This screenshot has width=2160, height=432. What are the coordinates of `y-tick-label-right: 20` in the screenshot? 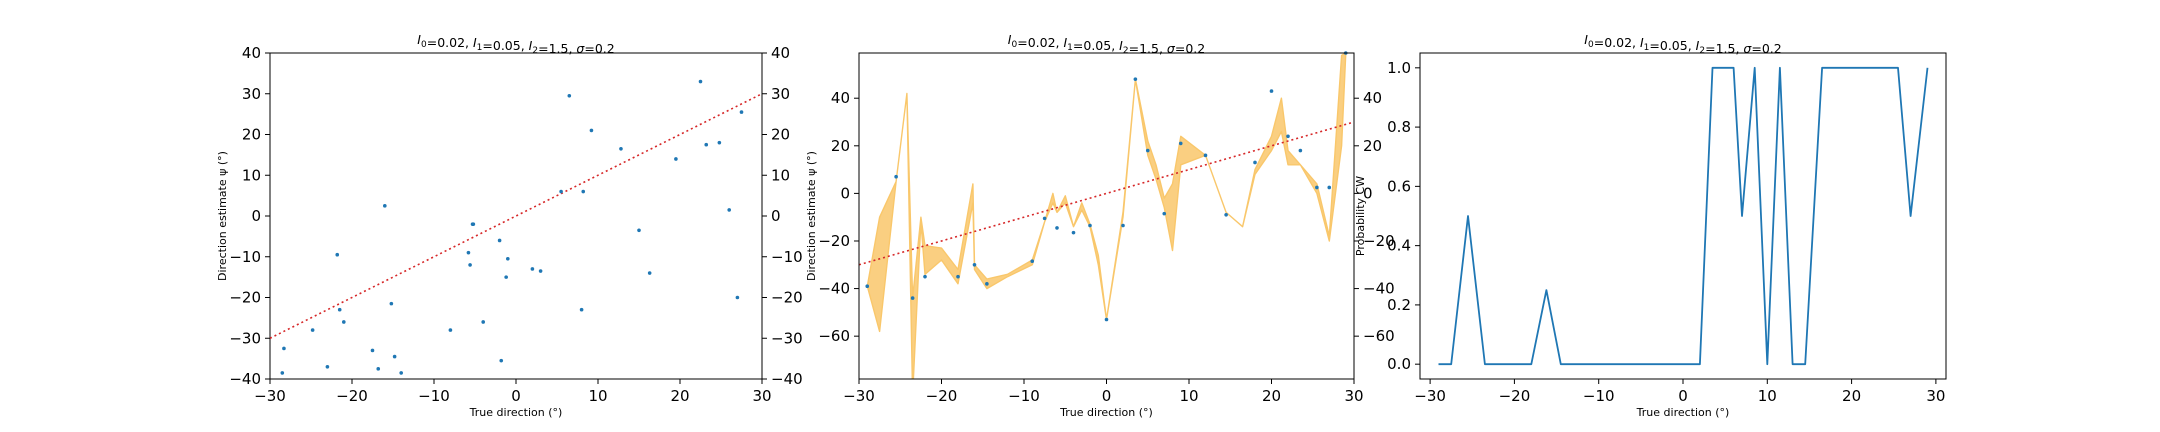 It's located at (1372, 146).